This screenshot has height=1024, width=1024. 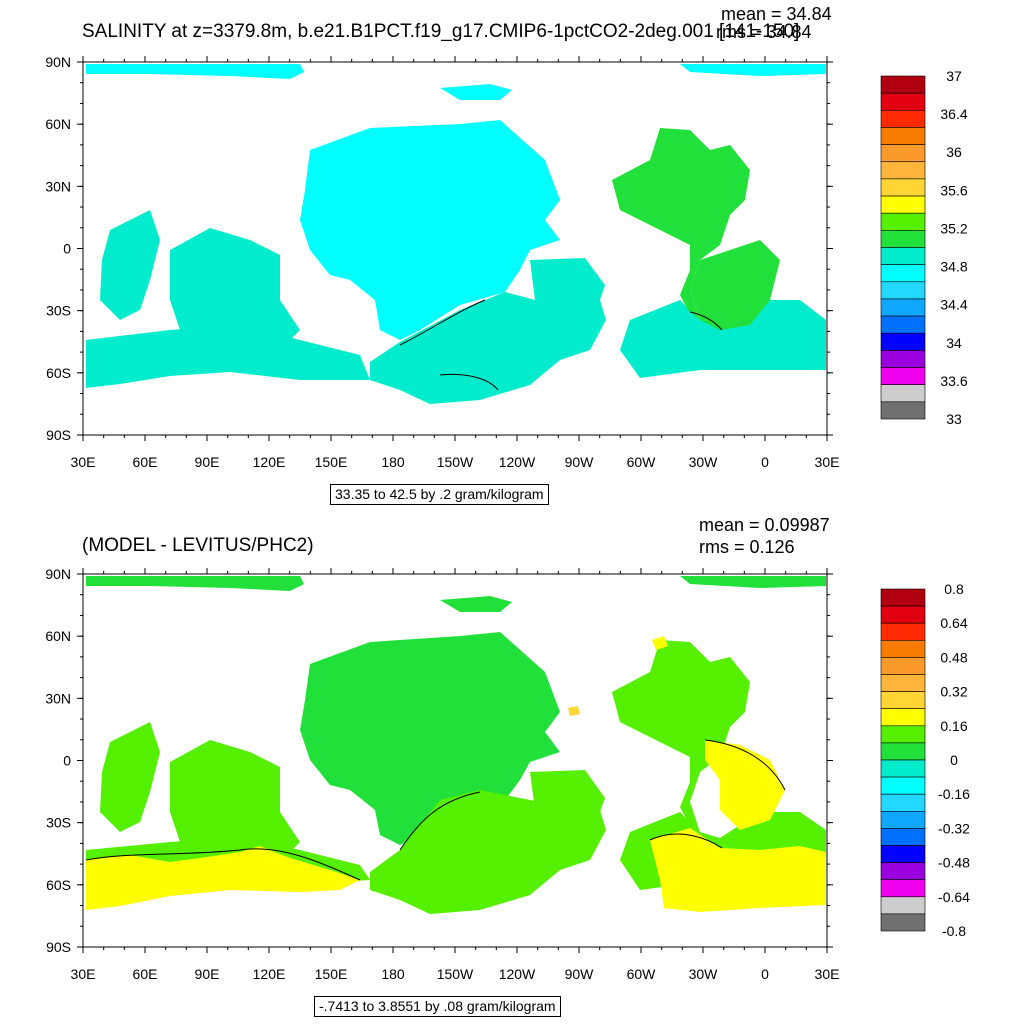 I want to click on p1-lat-label: 90N, so click(x=58, y=62).